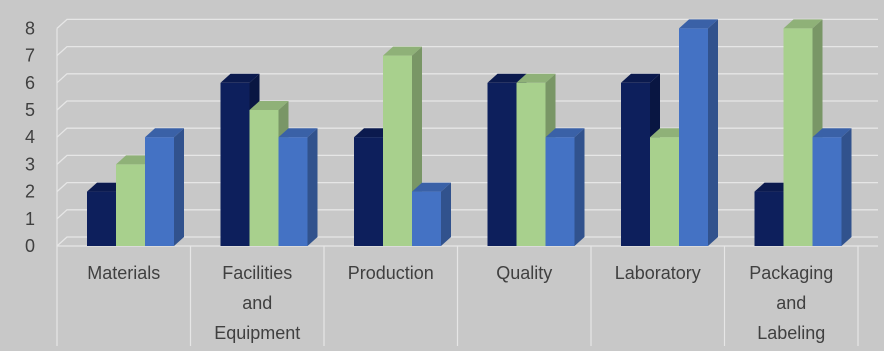  I want to click on x-category-label: Production, so click(391, 273).